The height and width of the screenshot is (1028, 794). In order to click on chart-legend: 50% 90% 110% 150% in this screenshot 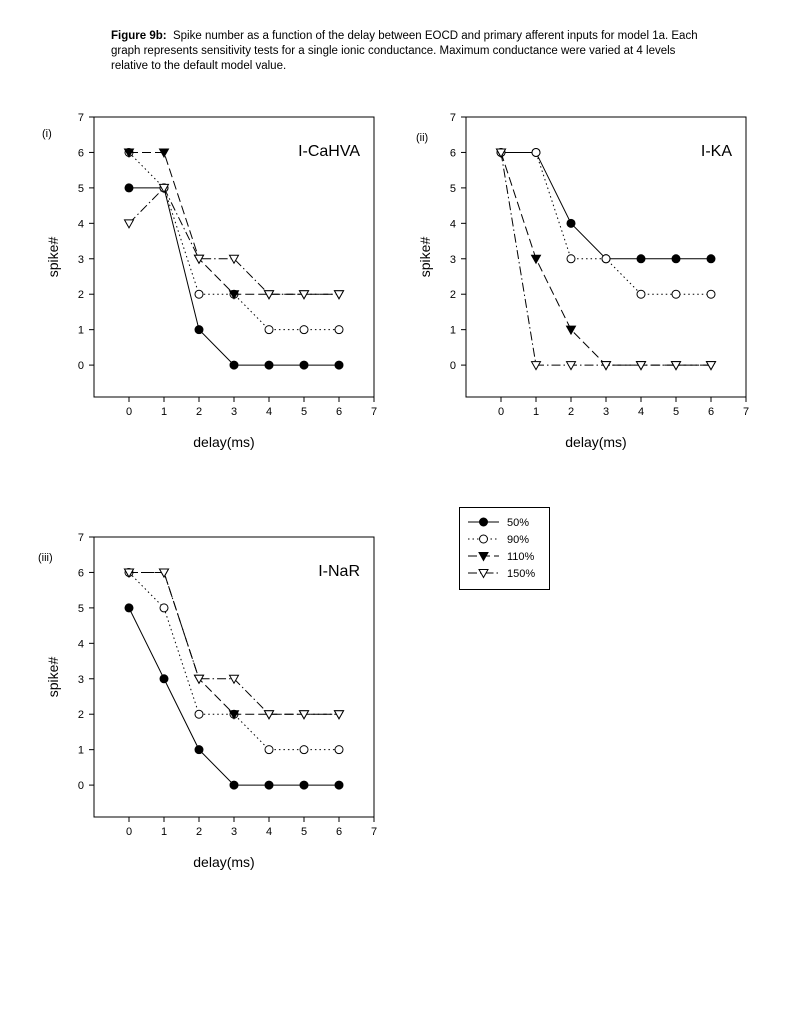, I will do `click(504, 548)`.